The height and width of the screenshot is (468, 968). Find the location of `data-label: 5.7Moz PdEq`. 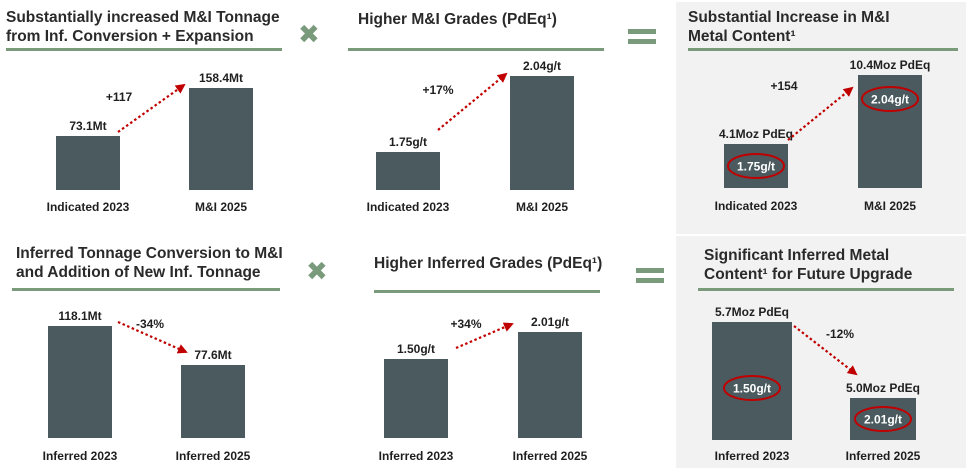

data-label: 5.7Moz PdEq is located at coordinates (752, 312).